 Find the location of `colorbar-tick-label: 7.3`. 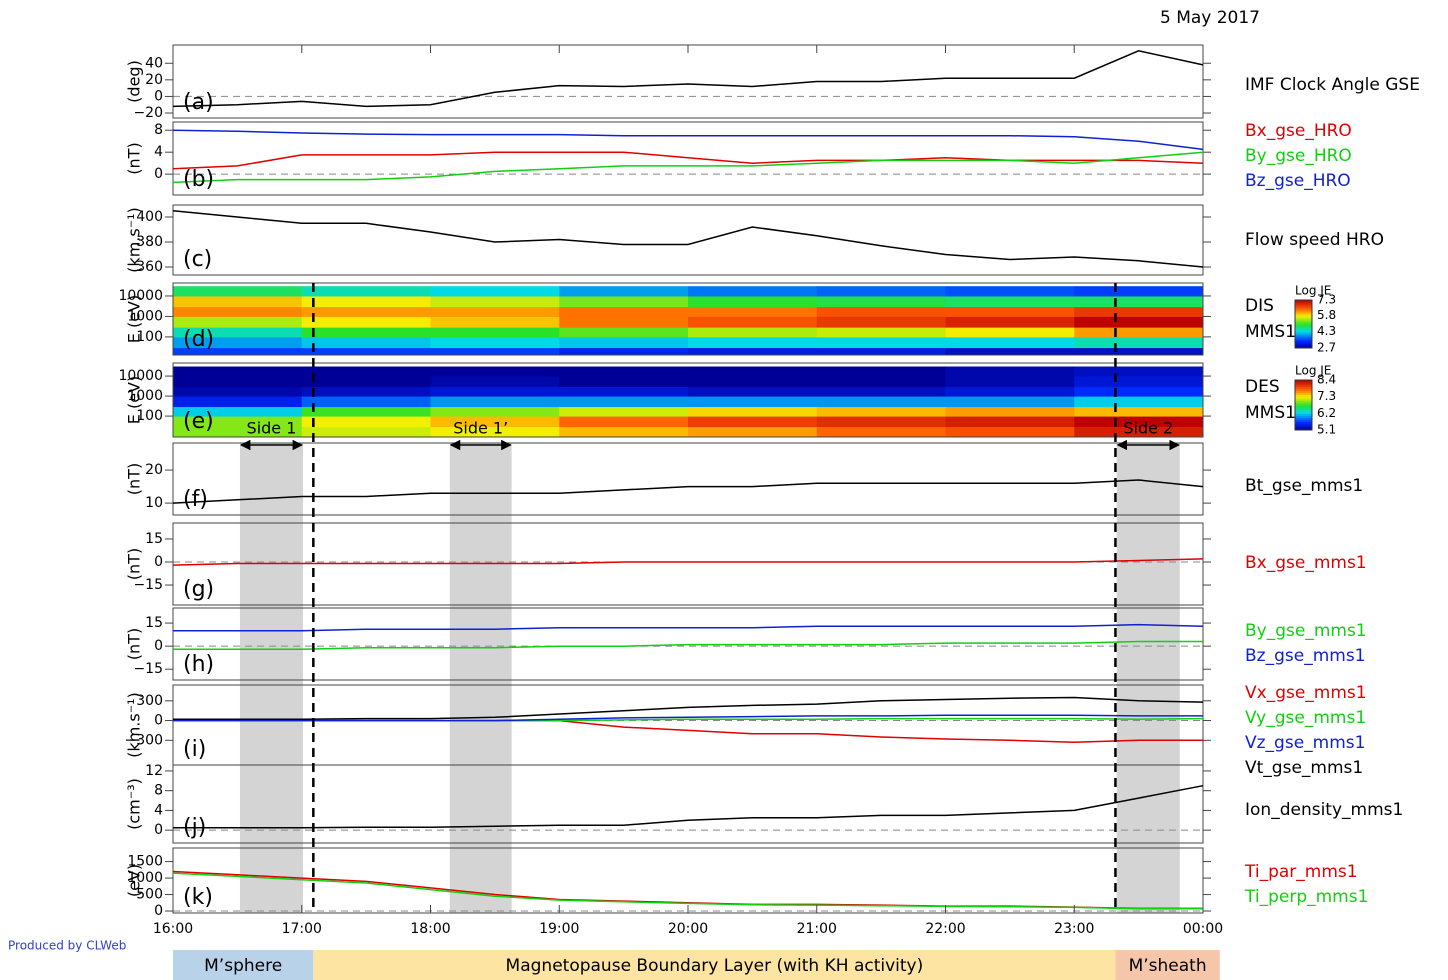

colorbar-tick-label: 7.3 is located at coordinates (1326, 300).